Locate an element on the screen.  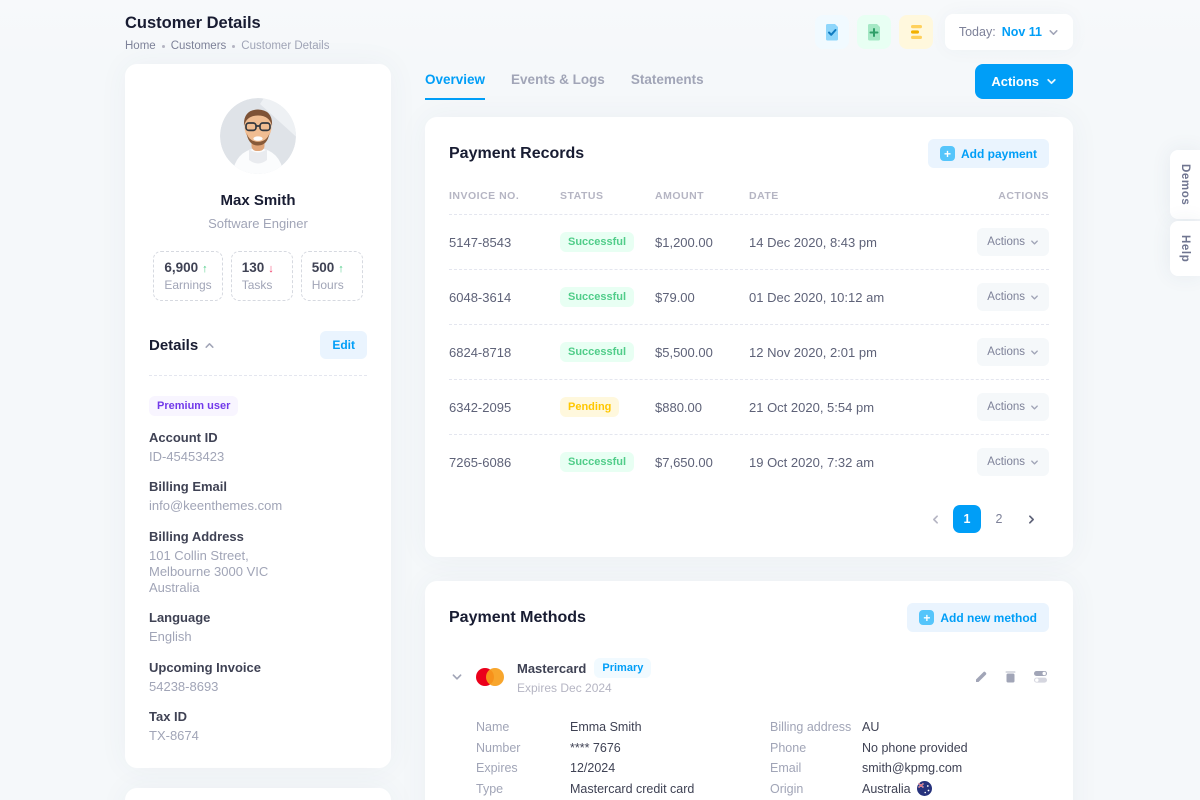
page-next-button is located at coordinates (1031, 519).